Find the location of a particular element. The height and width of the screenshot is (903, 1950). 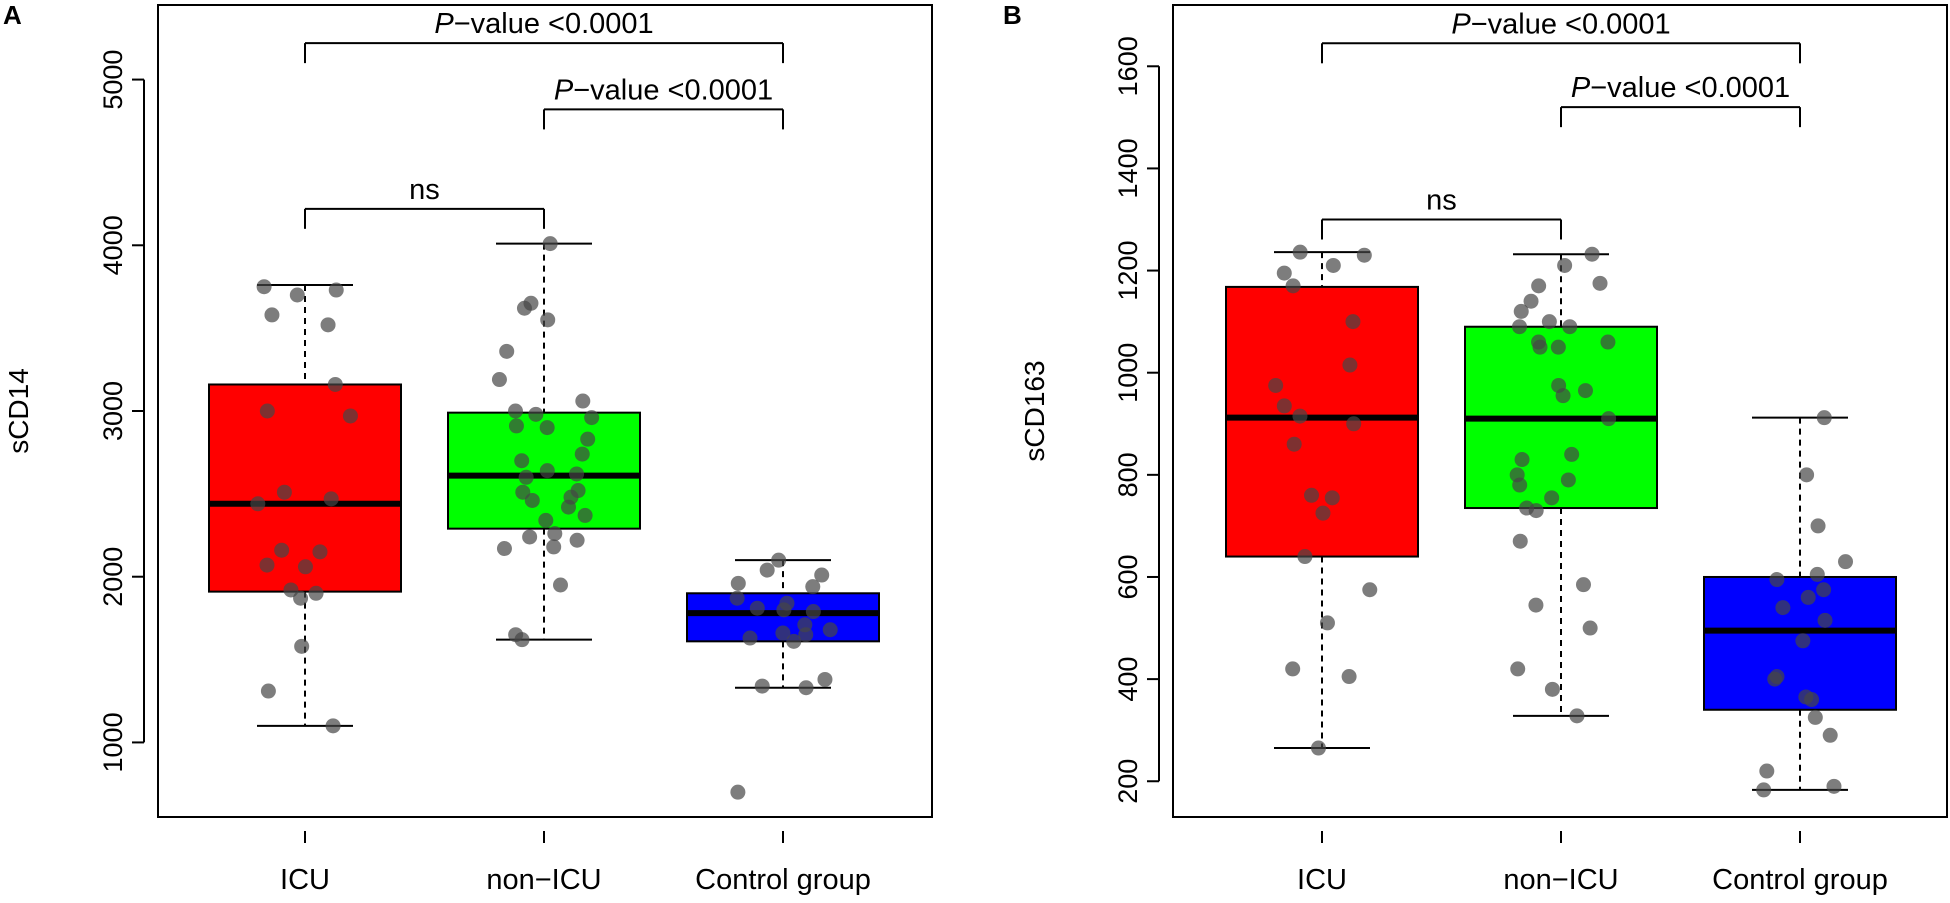

category-label: non−ICU is located at coordinates (543, 880).